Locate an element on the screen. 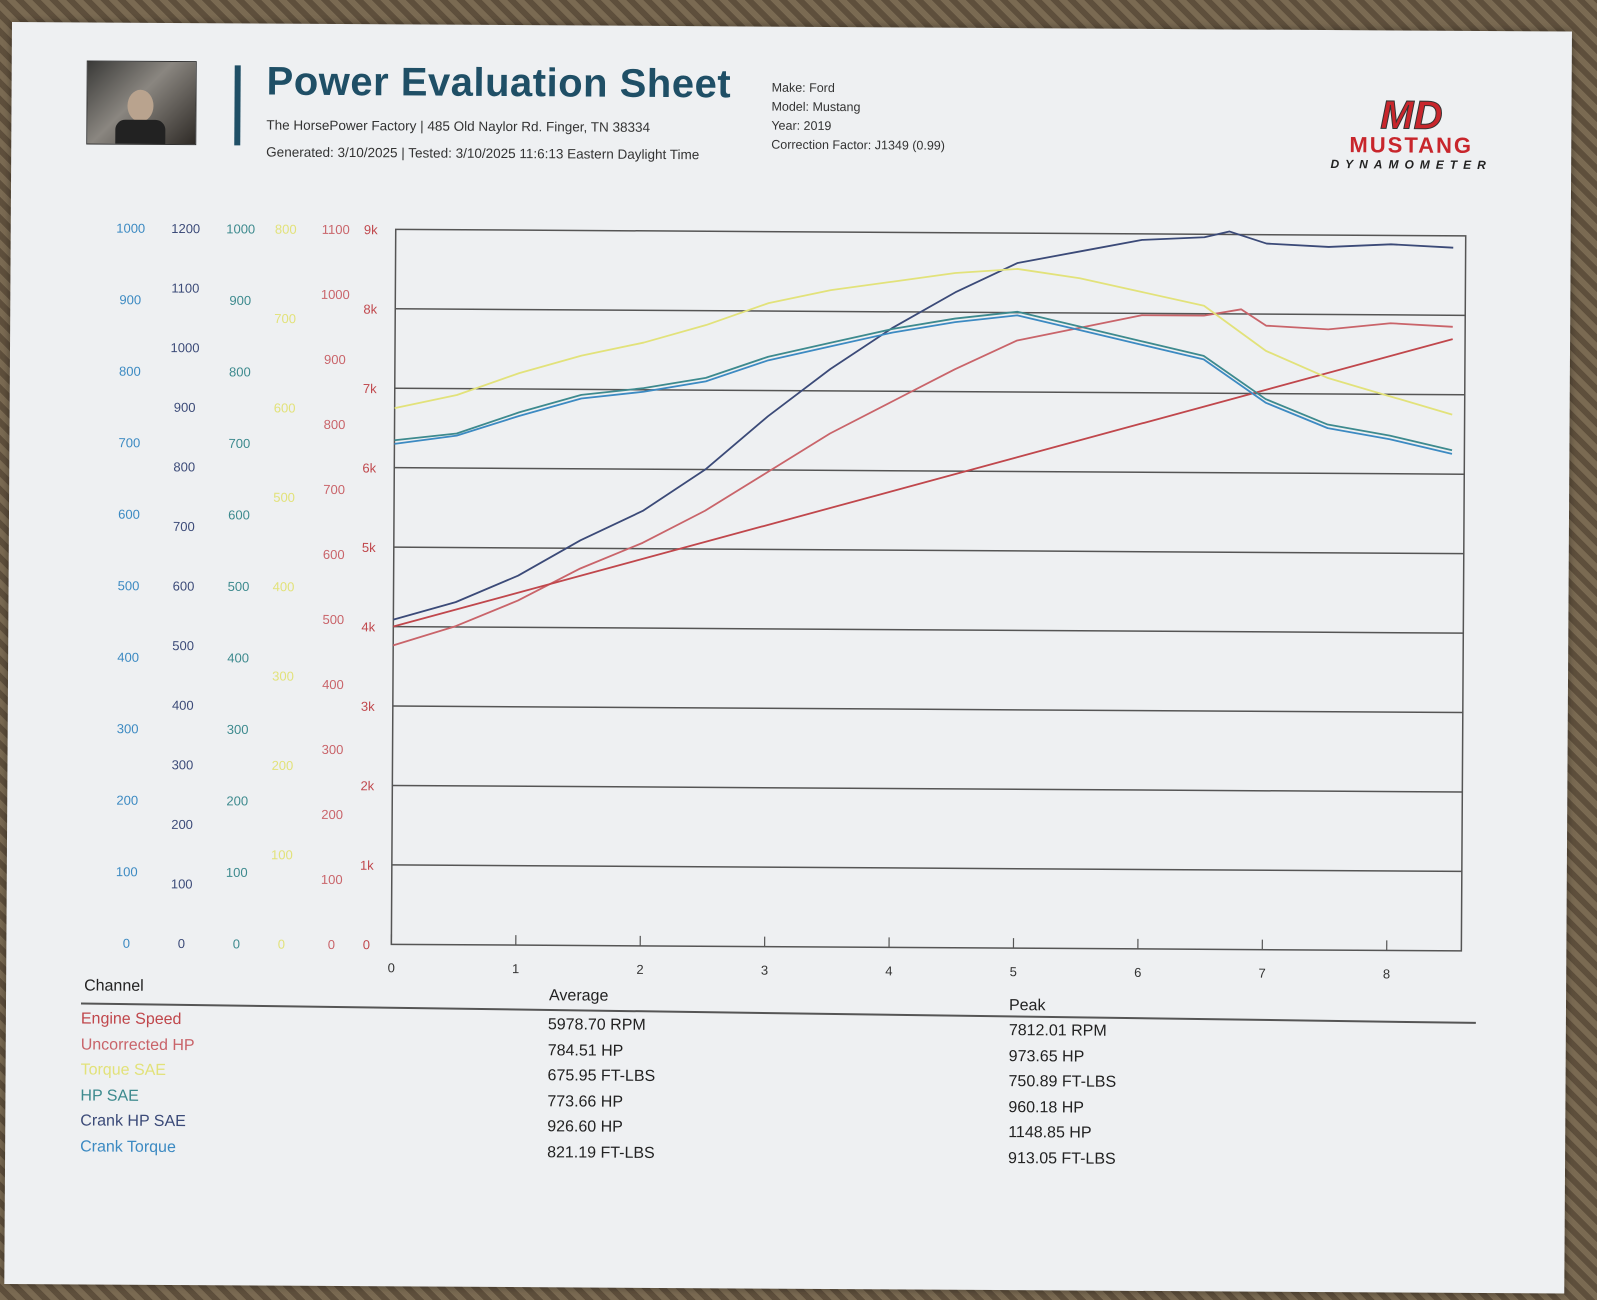 The image size is (1597, 1300). y-tick-label-torque_sae: 200 is located at coordinates (283, 765).